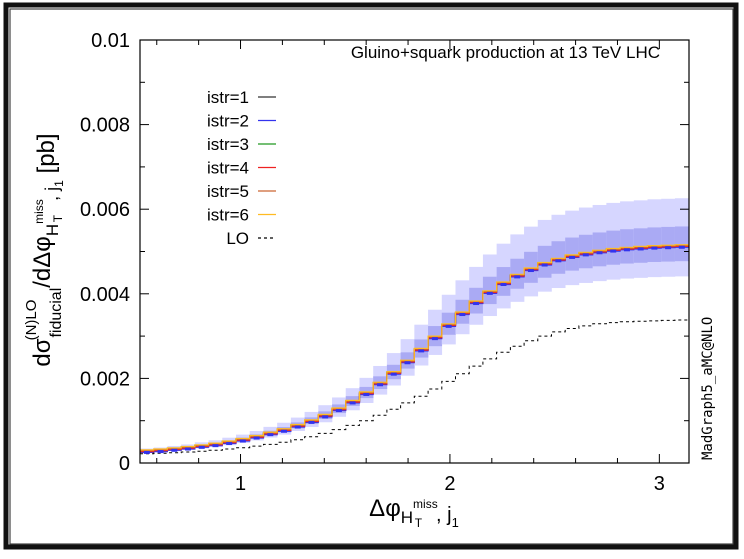 Image resolution: width=744 pixels, height=559 pixels. What do you see at coordinates (444, 515) in the screenshot?
I see `xlabel-tail: , j` at bounding box center [444, 515].